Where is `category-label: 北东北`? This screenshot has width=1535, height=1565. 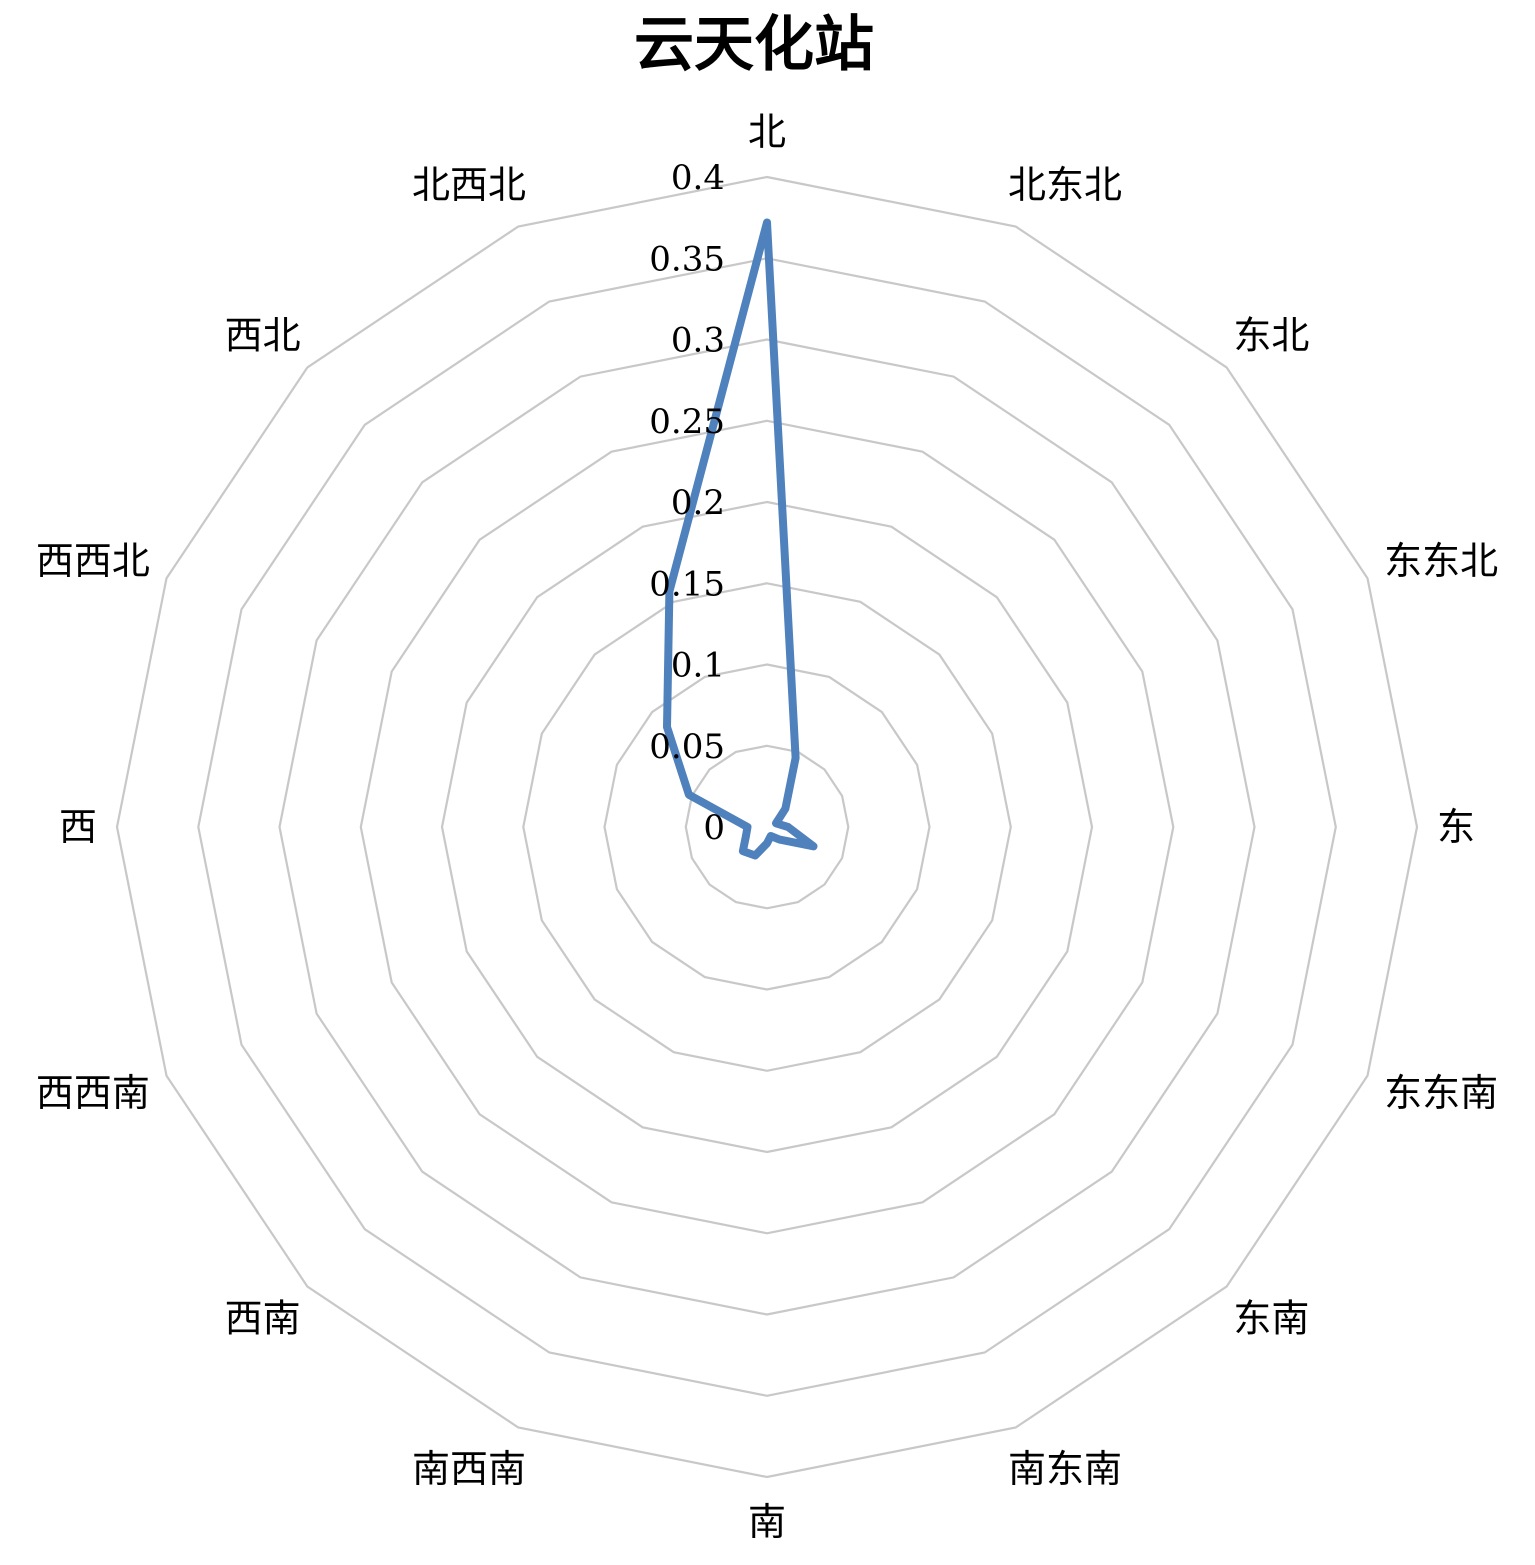 category-label: 北东北 is located at coordinates (1065, 185).